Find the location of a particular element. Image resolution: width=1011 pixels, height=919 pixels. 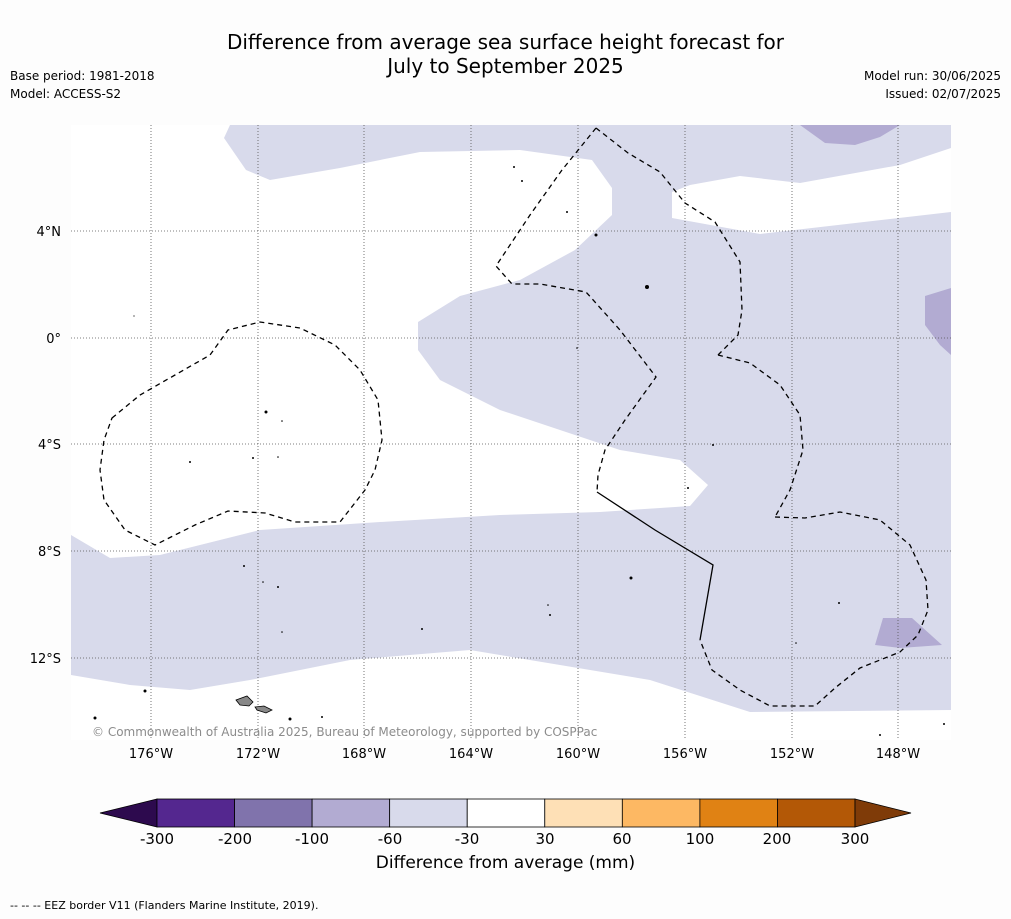

cbar-tick: 200 is located at coordinates (777, 839).